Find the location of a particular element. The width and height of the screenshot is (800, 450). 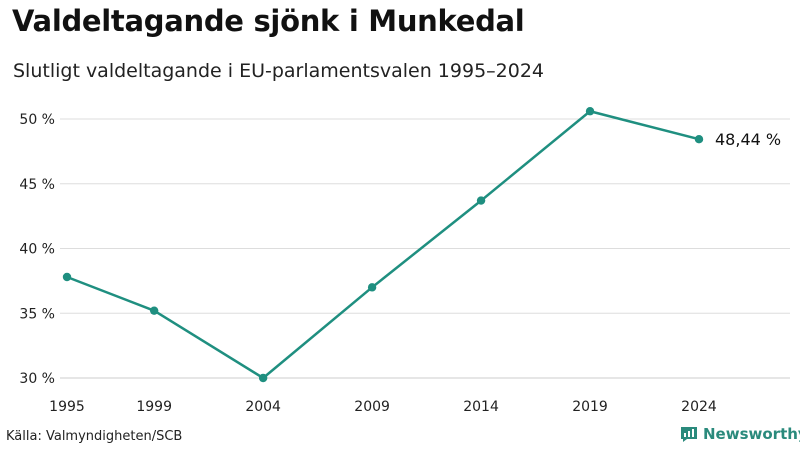

y-tick-label: 50 % is located at coordinates (37, 120).